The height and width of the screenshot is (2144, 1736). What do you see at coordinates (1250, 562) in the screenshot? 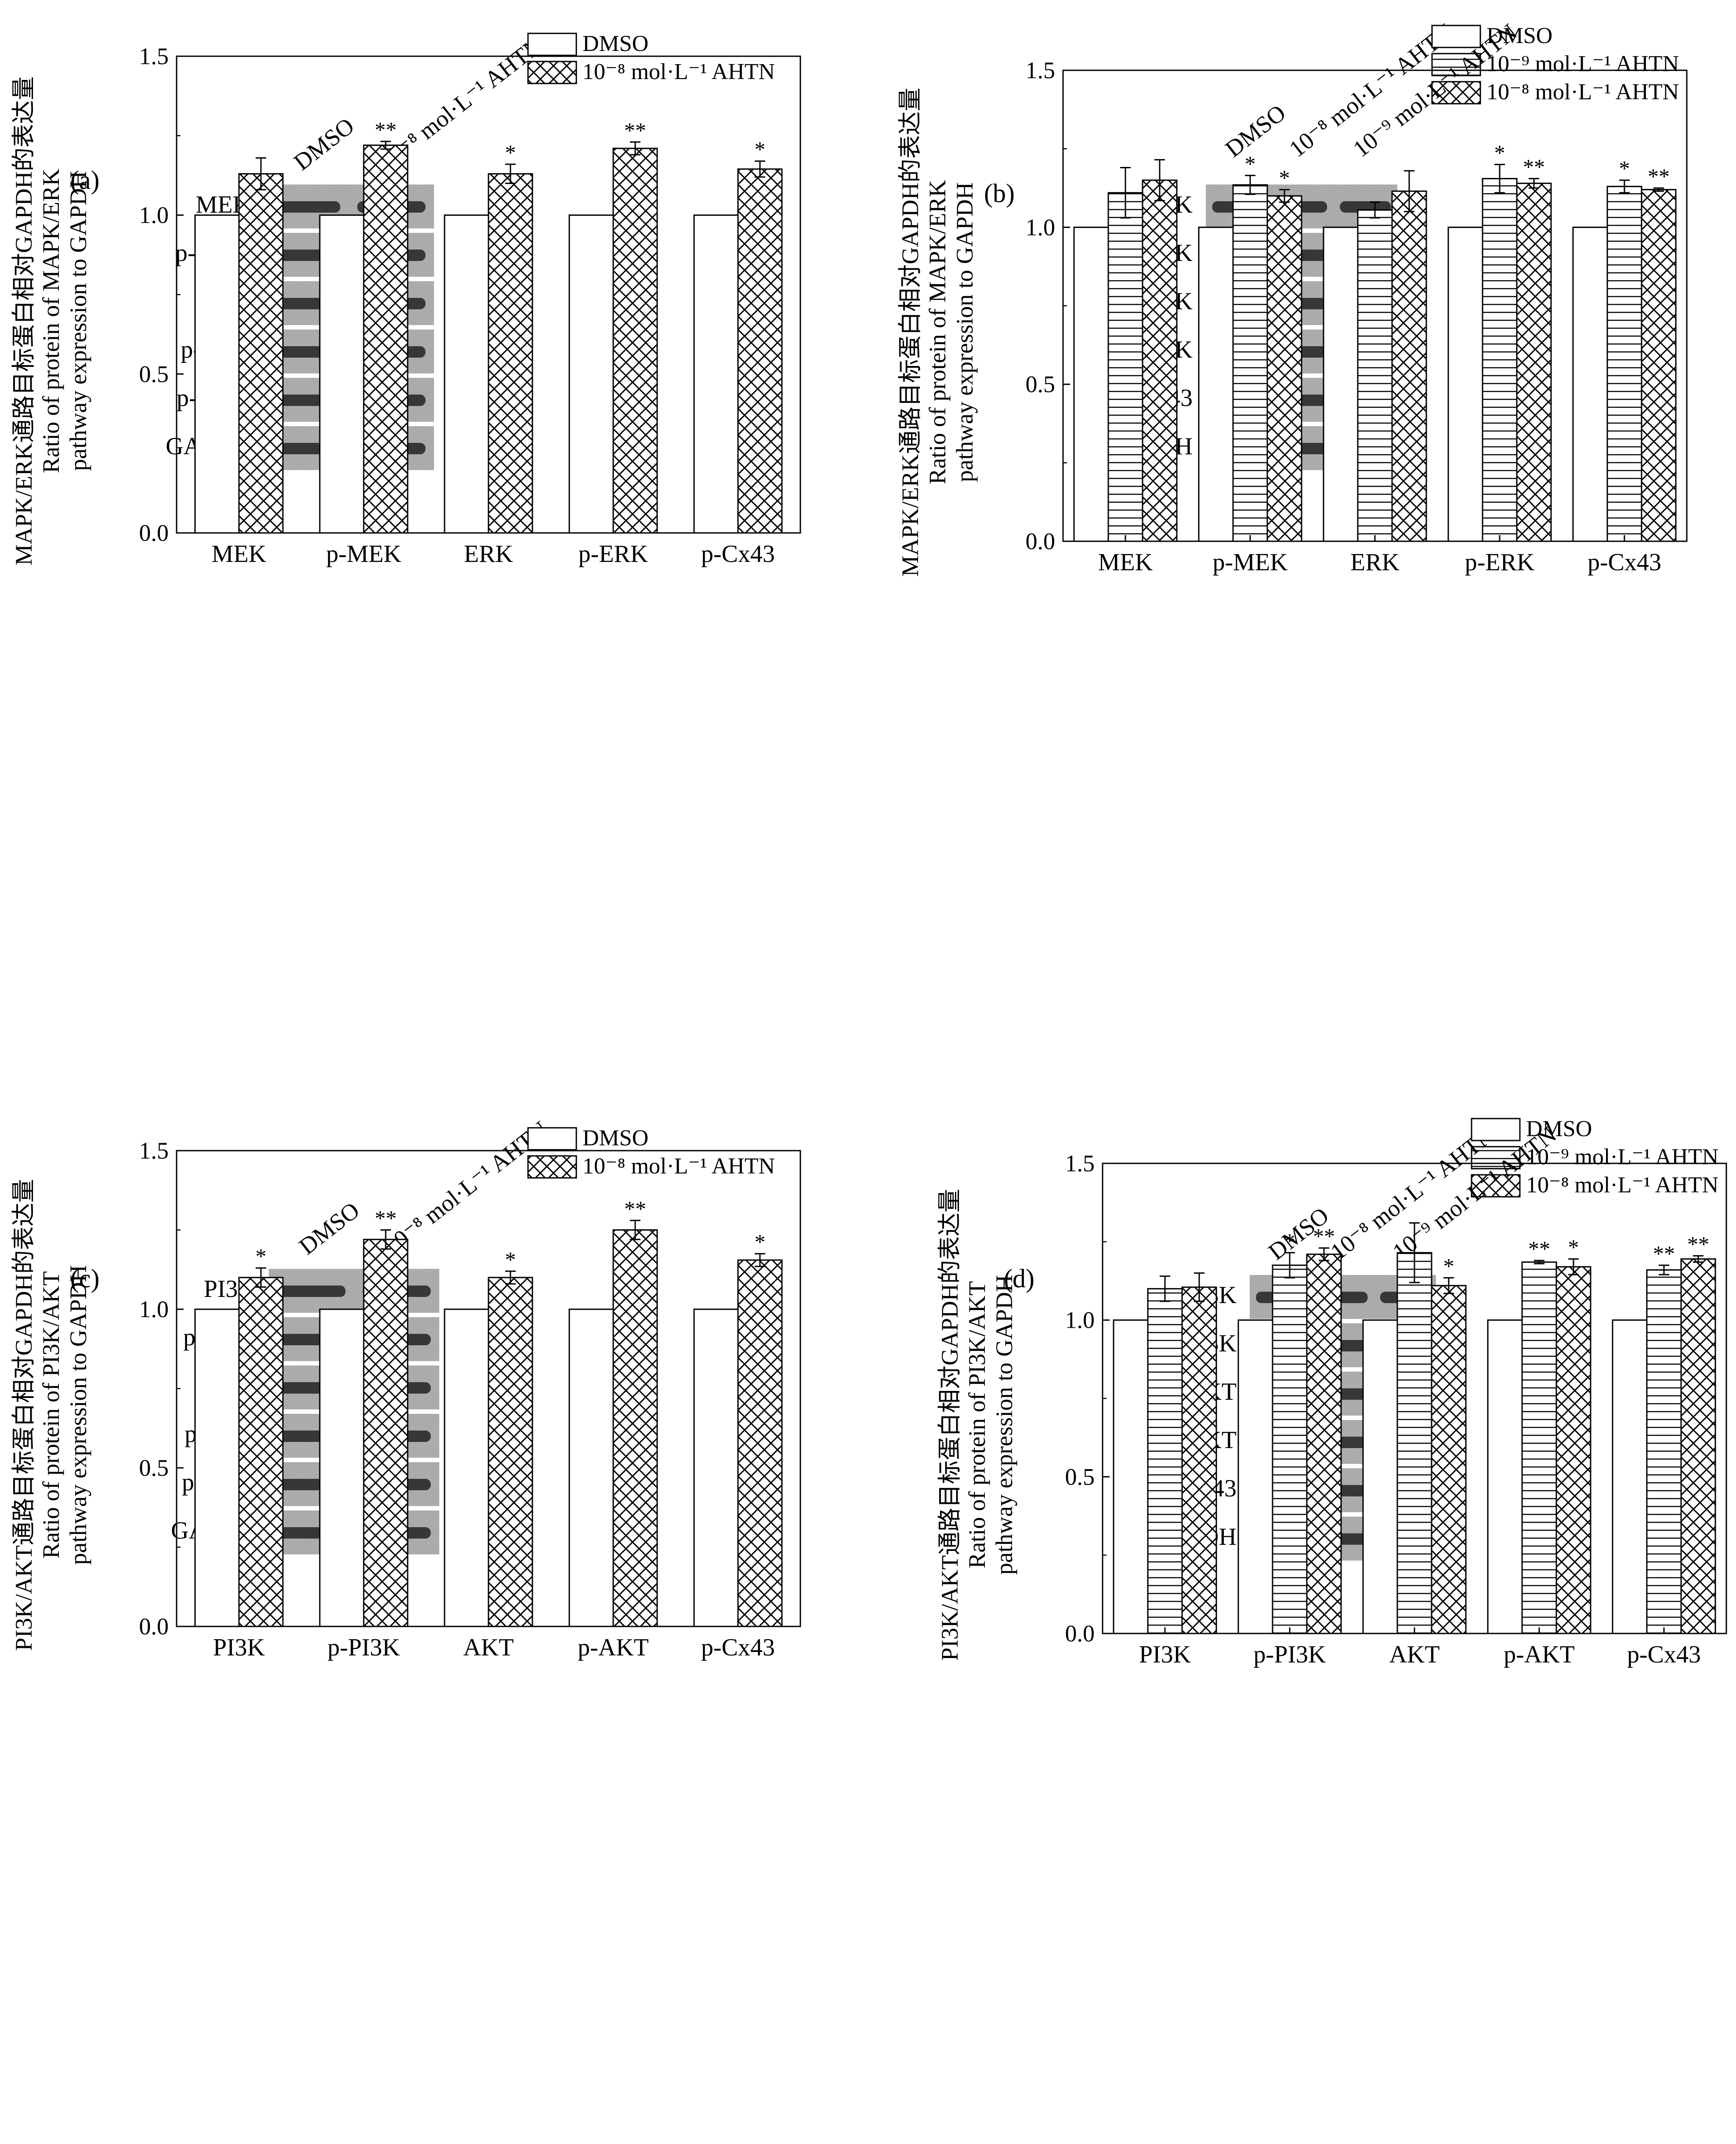
I see `x-tick-label: p-MEK` at bounding box center [1250, 562].